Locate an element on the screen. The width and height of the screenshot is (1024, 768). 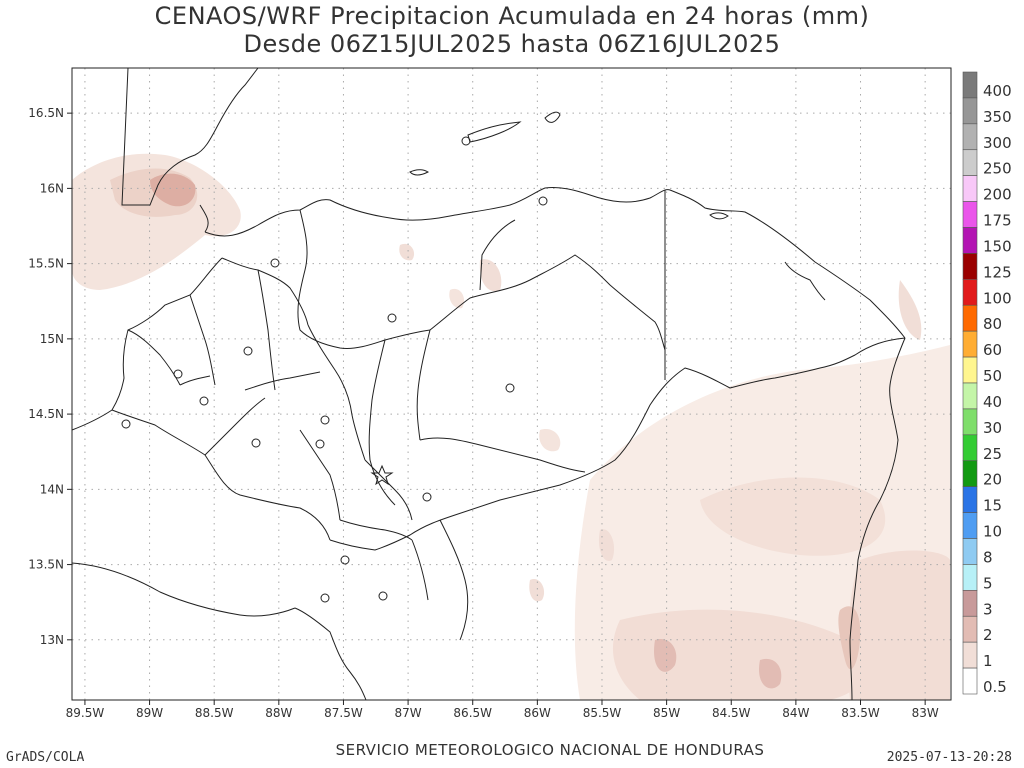
colorbar-label: 350 is located at coordinates (997, 117).